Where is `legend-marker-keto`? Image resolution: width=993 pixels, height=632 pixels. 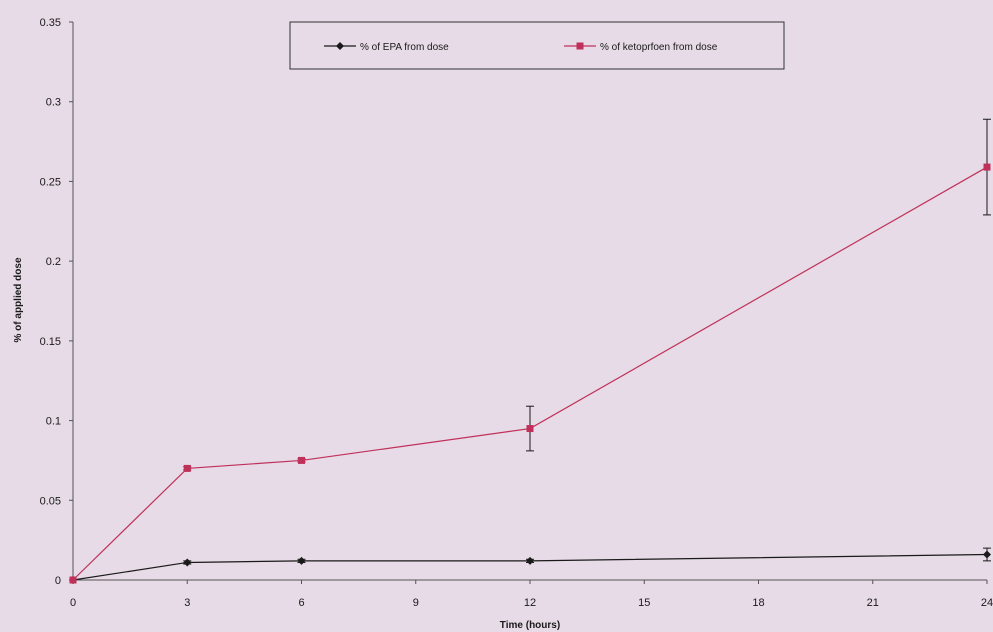
legend-marker-keto is located at coordinates (580, 46).